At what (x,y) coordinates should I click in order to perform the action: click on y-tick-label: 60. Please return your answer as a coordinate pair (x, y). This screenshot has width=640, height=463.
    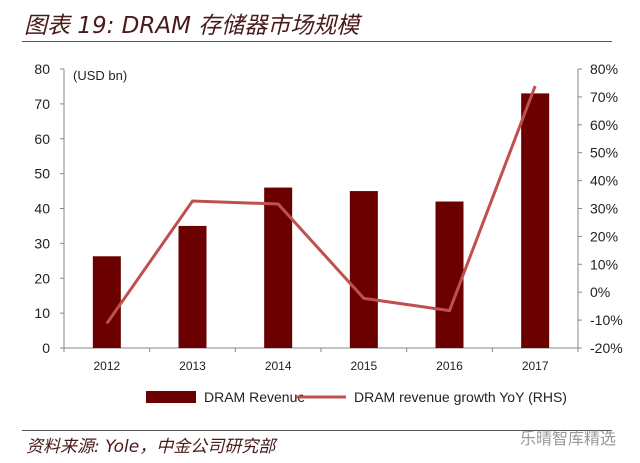
    Looking at the image, I should click on (42, 139).